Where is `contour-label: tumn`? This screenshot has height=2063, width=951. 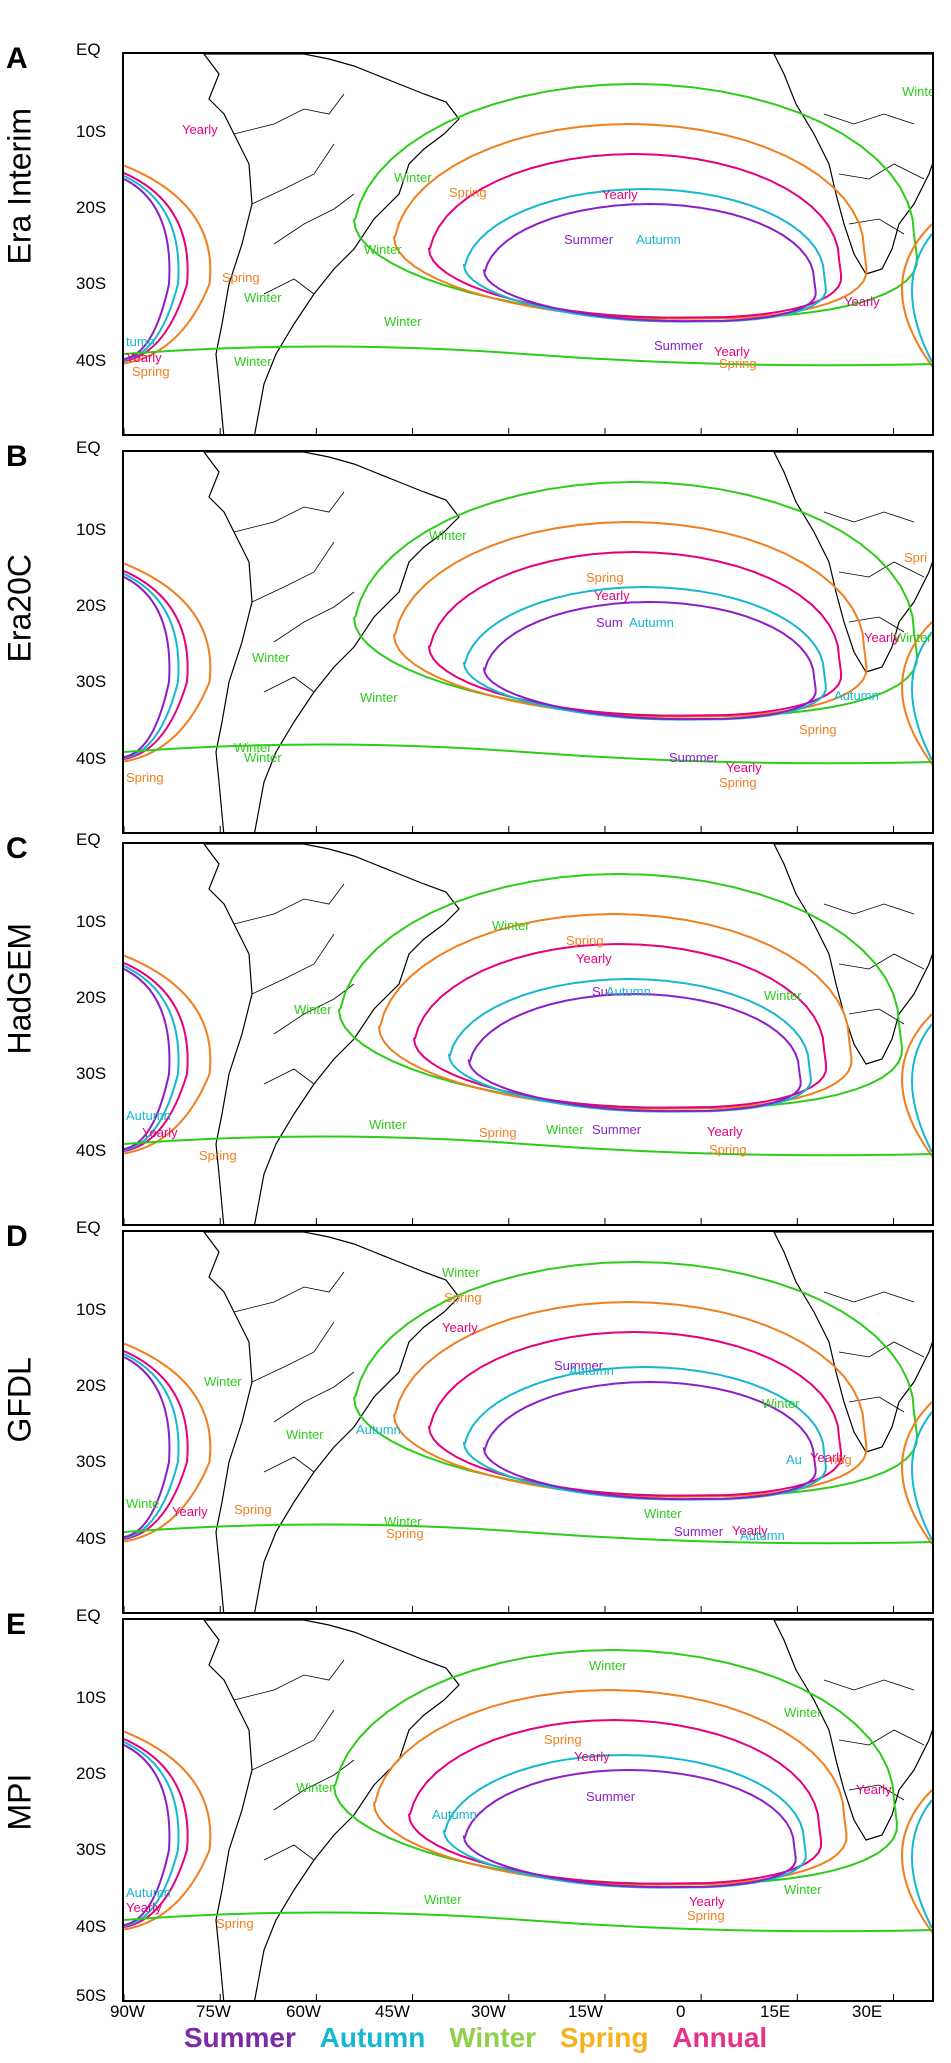 contour-label: tumn is located at coordinates (140, 341).